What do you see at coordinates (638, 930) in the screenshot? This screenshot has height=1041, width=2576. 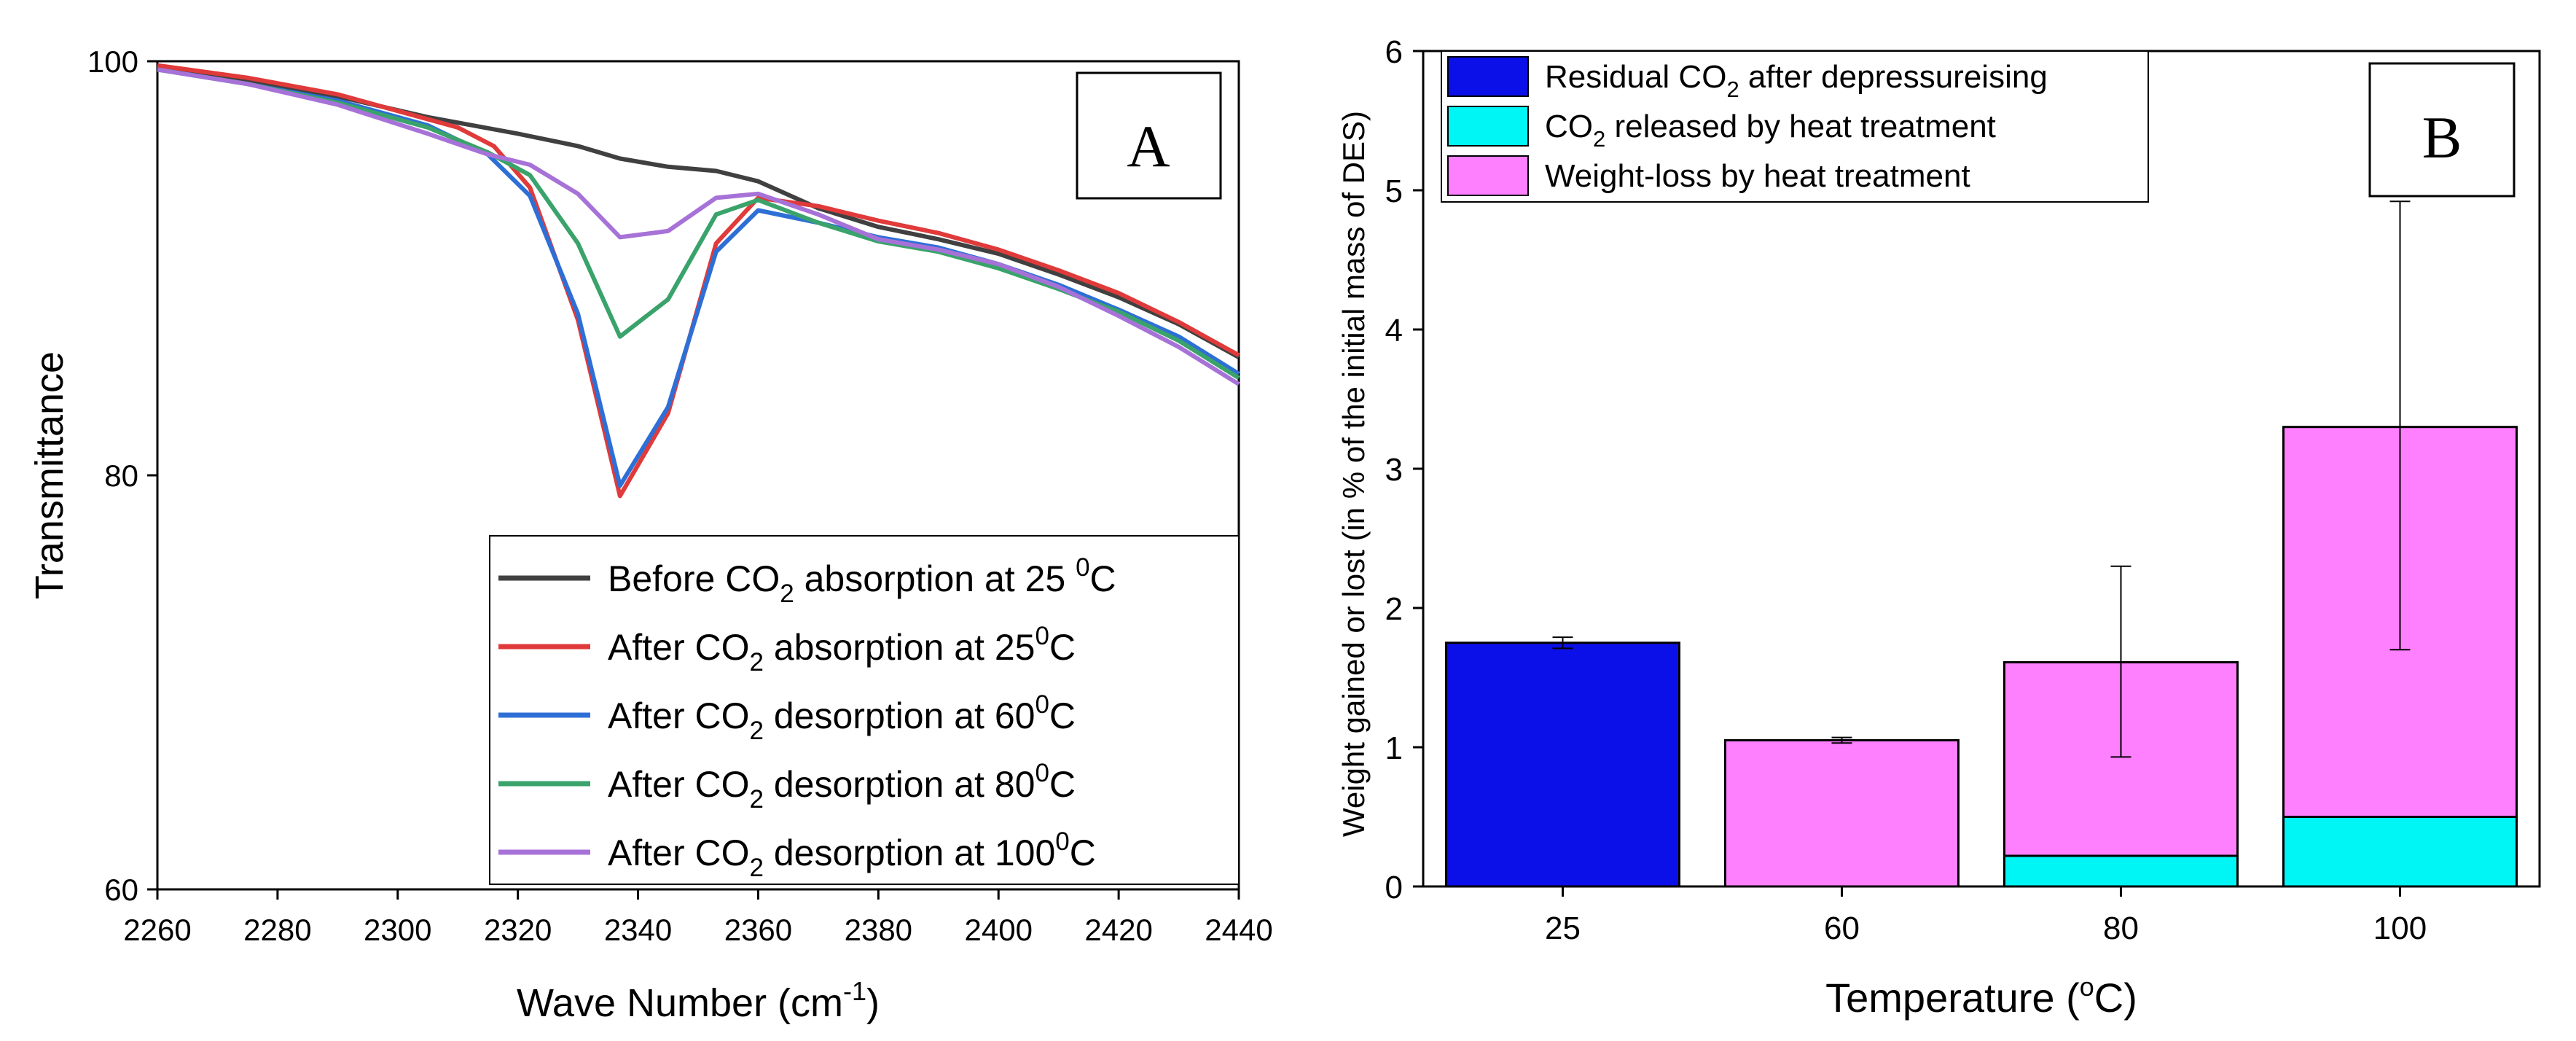 I see `x-tick-label: 2340` at bounding box center [638, 930].